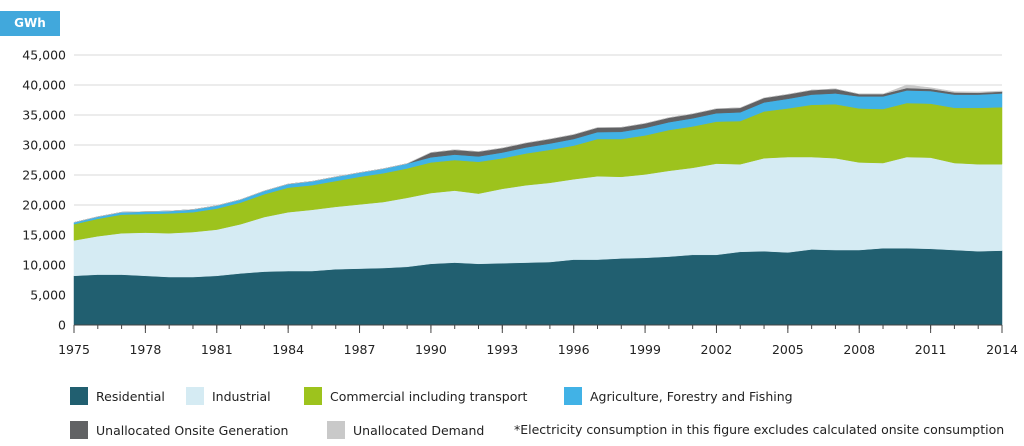  Describe the element at coordinates (241, 396) in the screenshot. I see `legend-label: Industrial` at that location.